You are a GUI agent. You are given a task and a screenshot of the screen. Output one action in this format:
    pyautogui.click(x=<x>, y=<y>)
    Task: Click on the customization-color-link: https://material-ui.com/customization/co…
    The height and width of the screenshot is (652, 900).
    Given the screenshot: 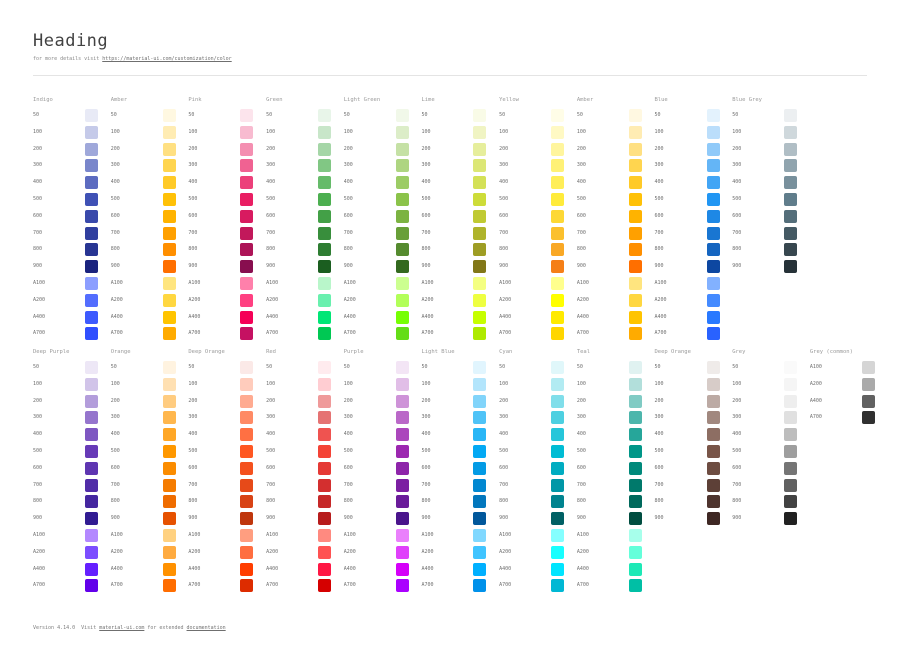 What is the action you would take?
    pyautogui.click(x=167, y=59)
    